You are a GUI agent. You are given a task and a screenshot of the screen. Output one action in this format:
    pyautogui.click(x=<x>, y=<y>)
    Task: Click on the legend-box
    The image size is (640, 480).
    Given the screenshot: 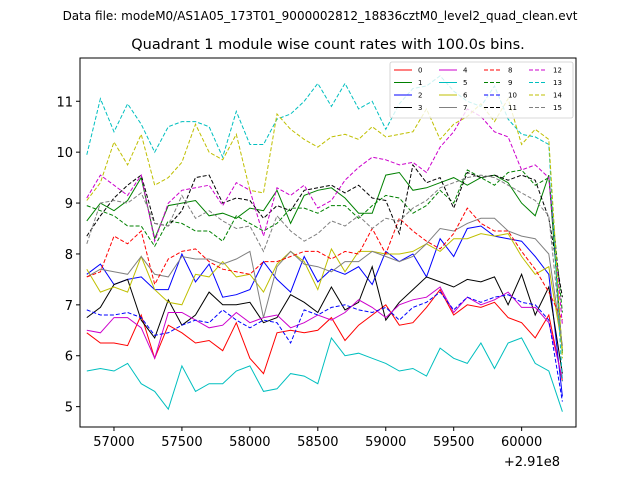 What is the action you would take?
    pyautogui.click(x=481, y=90)
    